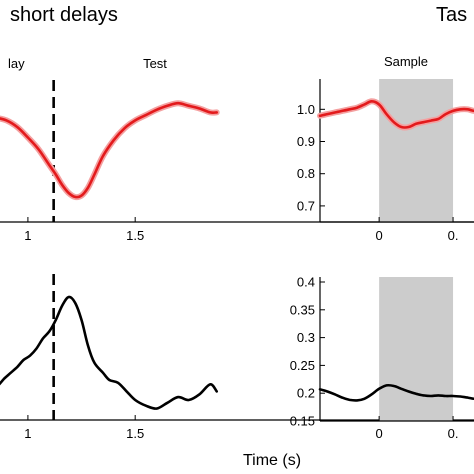 This screenshot has height=474, width=474. Describe the element at coordinates (155, 63) in the screenshot. I see `period-label-test: Test` at that location.